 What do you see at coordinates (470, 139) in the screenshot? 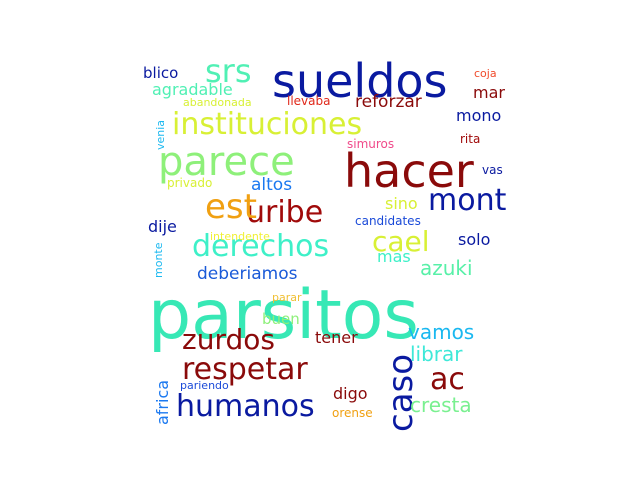
I see `word-rita: rita` at bounding box center [470, 139].